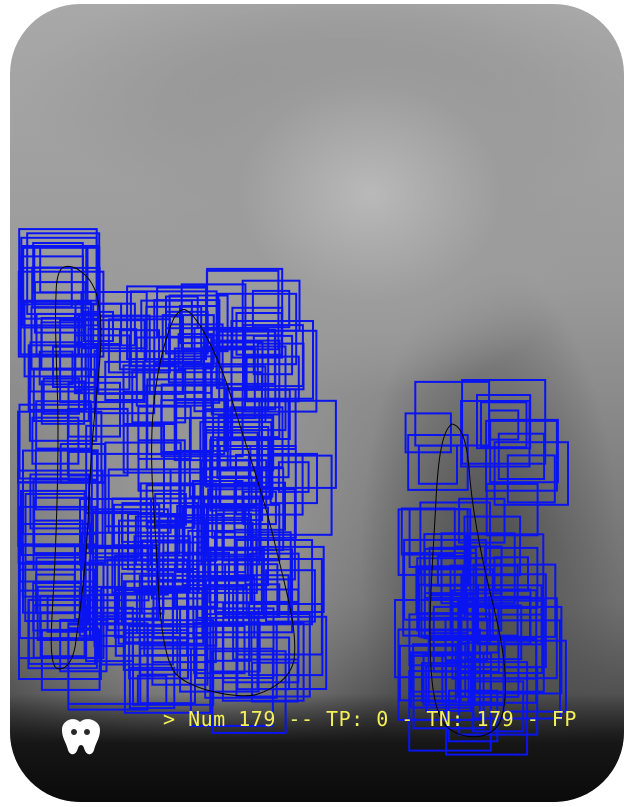  I want to click on tooth-outline-right, so click(467, 580).